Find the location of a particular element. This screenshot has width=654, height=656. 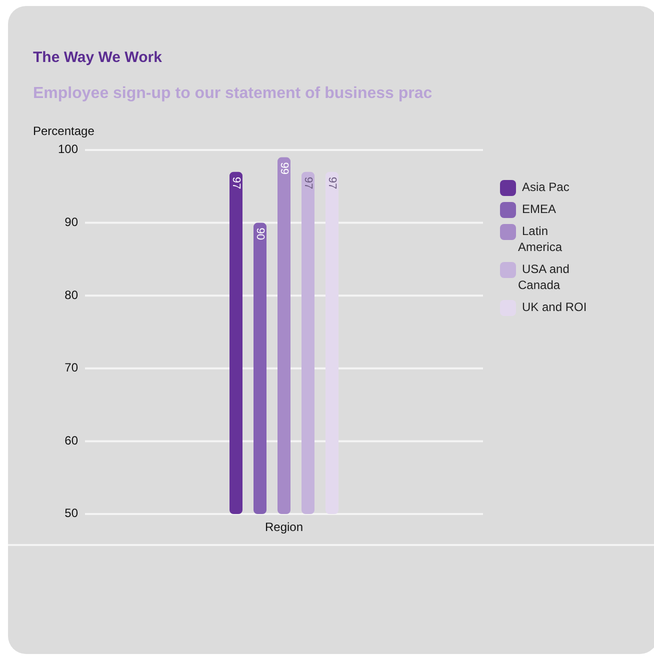

legend-label: Latin America is located at coordinates (540, 239).